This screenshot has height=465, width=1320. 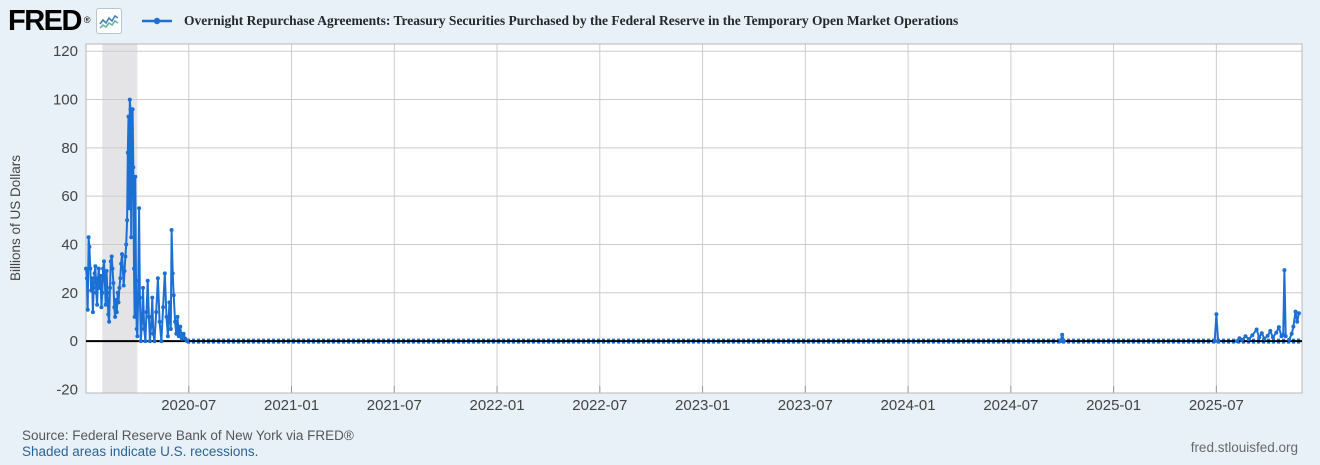 I want to click on y-tick-label: 100, so click(x=65, y=100).